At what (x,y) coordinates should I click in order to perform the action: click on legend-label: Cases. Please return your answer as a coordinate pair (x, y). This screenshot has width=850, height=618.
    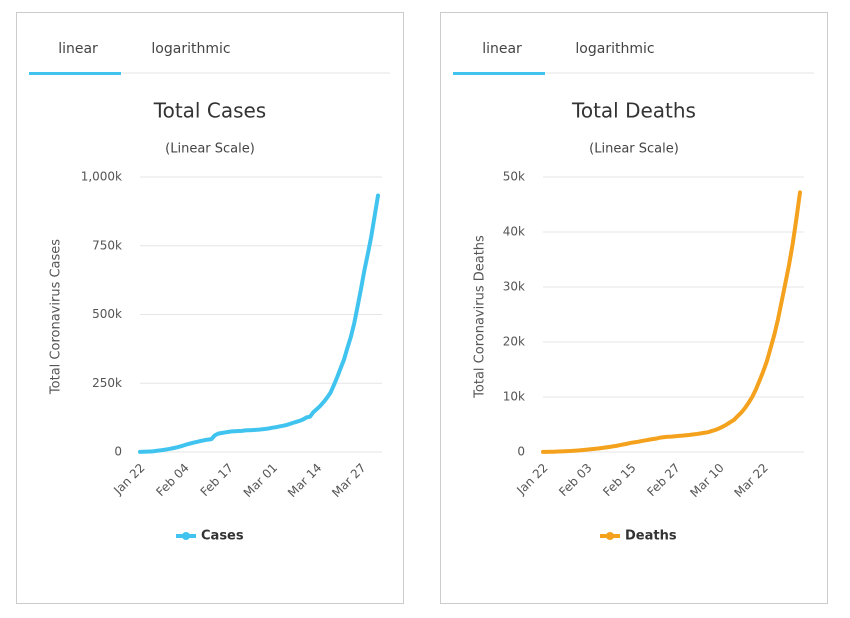
    Looking at the image, I should click on (222, 536).